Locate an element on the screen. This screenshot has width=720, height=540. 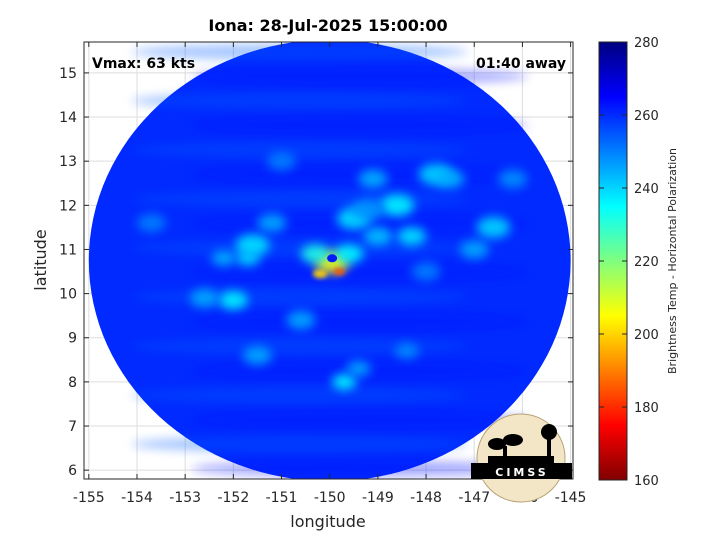
y-tick-label: 9 is located at coordinates (72, 339).